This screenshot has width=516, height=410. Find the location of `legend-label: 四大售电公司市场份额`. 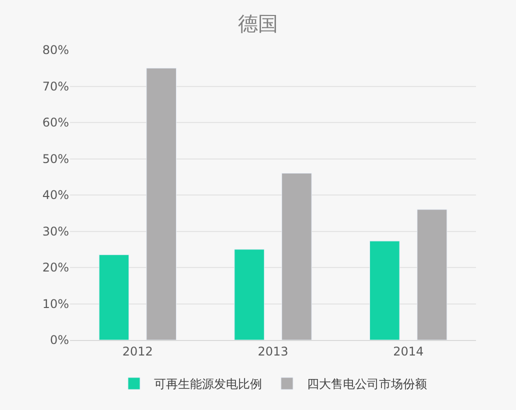

legend-label: 四大售电公司市场份额 is located at coordinates (367, 384).